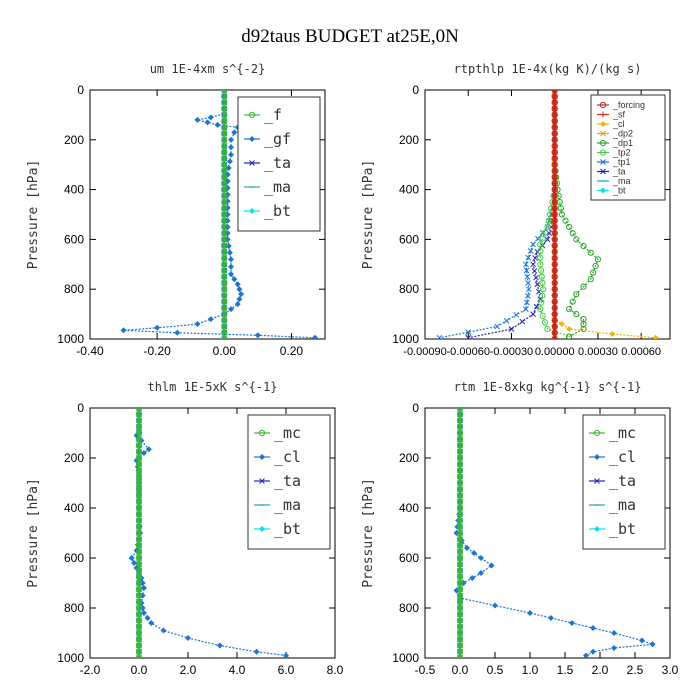 This screenshot has width=700, height=700. I want to click on x-tick-label: 0.5, so click(495, 670).